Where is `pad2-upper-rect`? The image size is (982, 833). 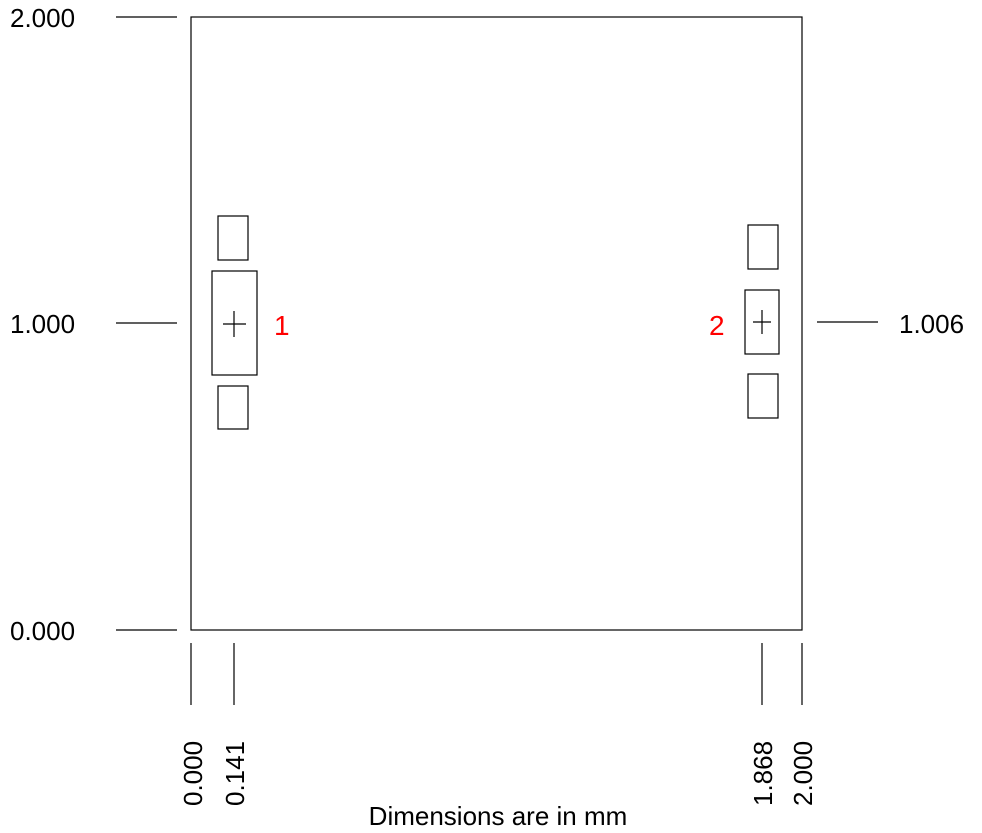
pad2-upper-rect is located at coordinates (763, 247).